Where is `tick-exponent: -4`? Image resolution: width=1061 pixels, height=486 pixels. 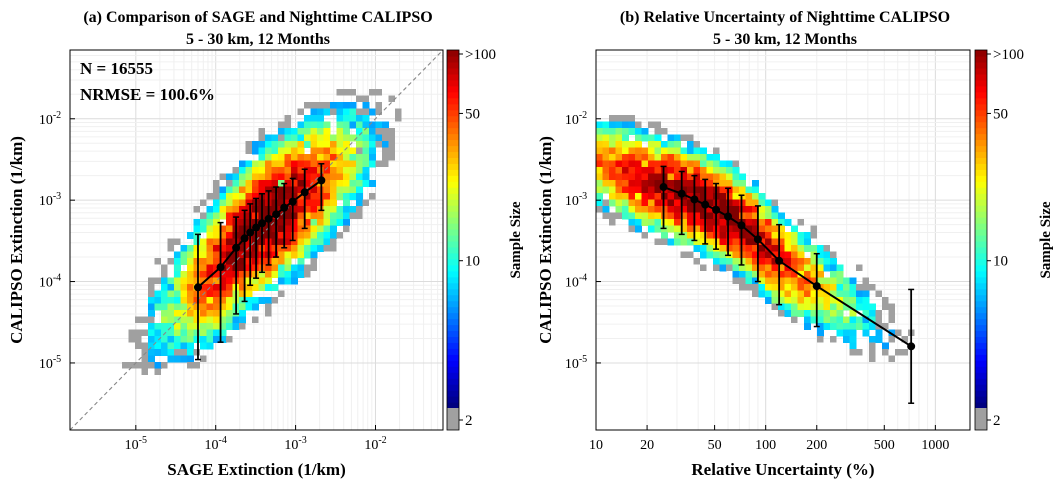
tick-exponent: -4 is located at coordinates (57, 278).